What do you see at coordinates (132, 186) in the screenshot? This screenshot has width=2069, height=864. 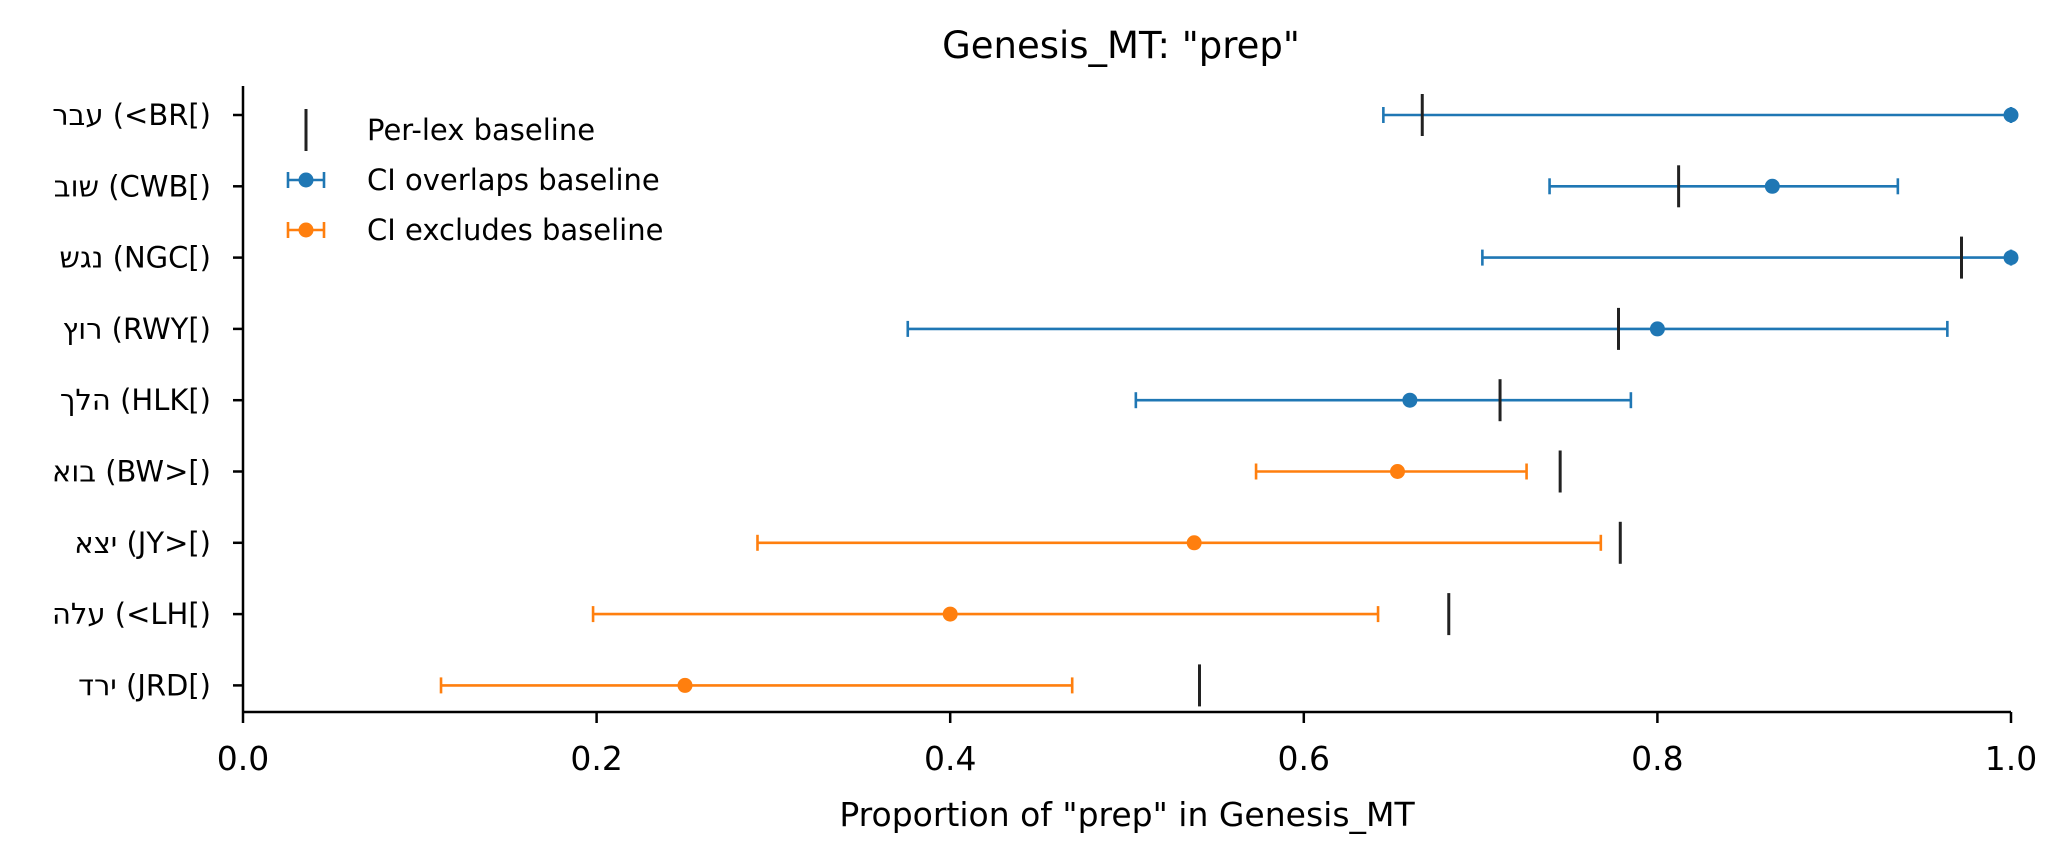 I see `y-tick-label: שוב (CWB[)` at bounding box center [132, 186].